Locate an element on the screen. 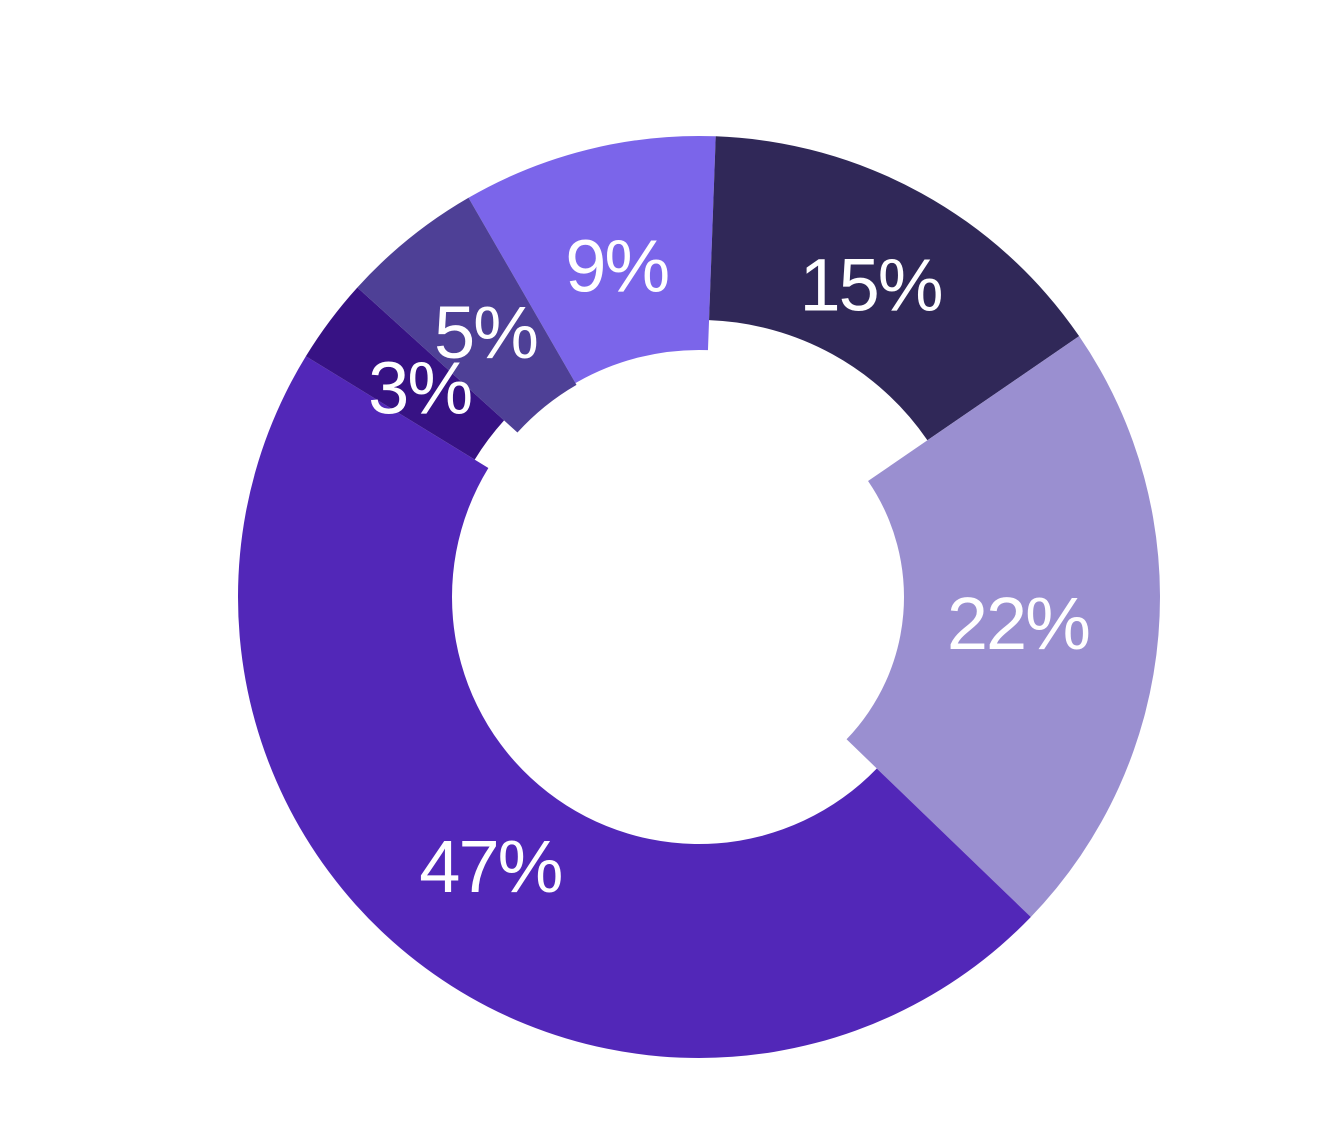 The width and height of the screenshot is (1317, 1143). slice-label-15: 15% is located at coordinates (871, 285).